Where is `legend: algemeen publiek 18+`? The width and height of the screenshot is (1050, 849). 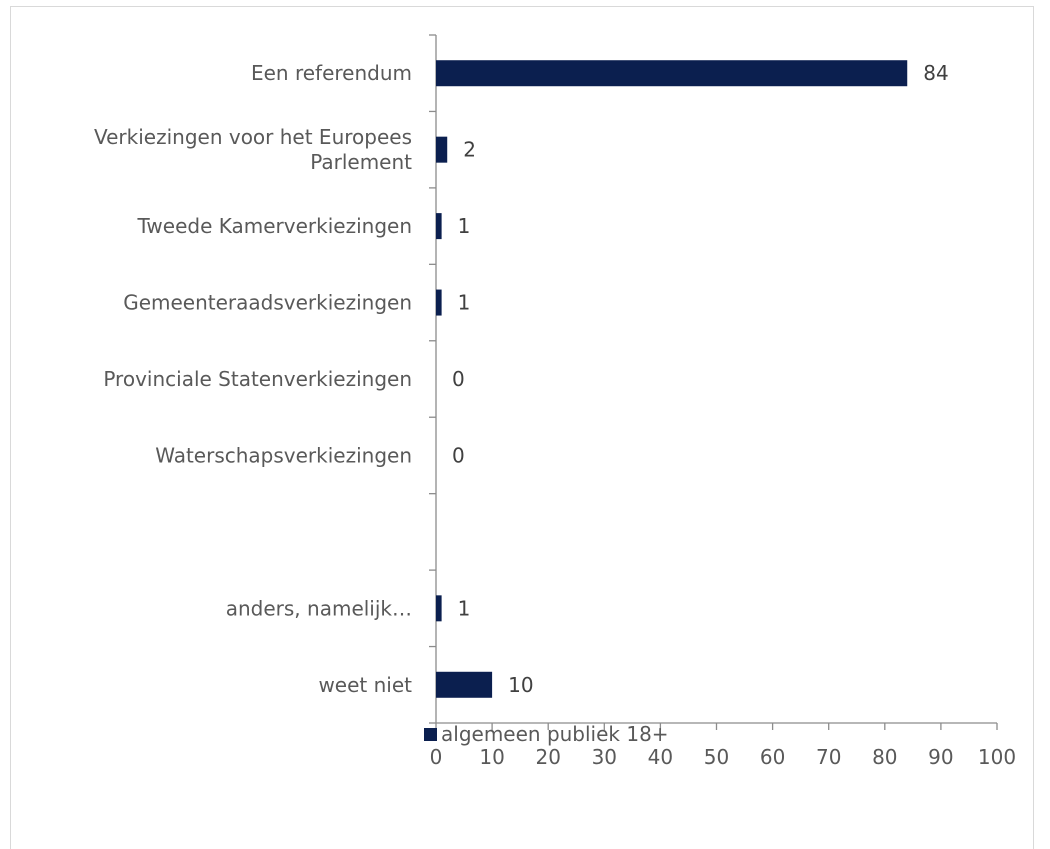
legend: algemeen publiek 18+ is located at coordinates (546, 734).